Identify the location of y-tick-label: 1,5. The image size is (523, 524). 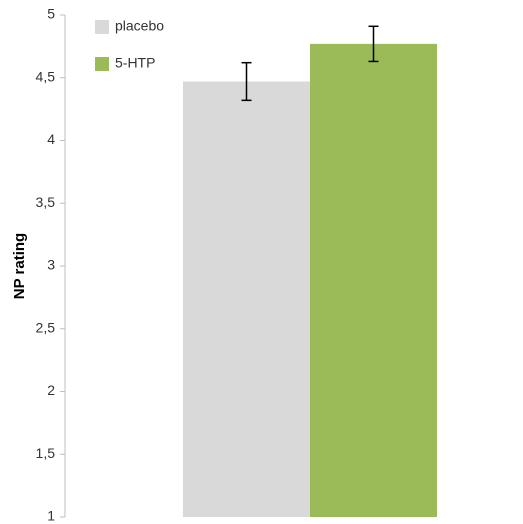
(46, 453).